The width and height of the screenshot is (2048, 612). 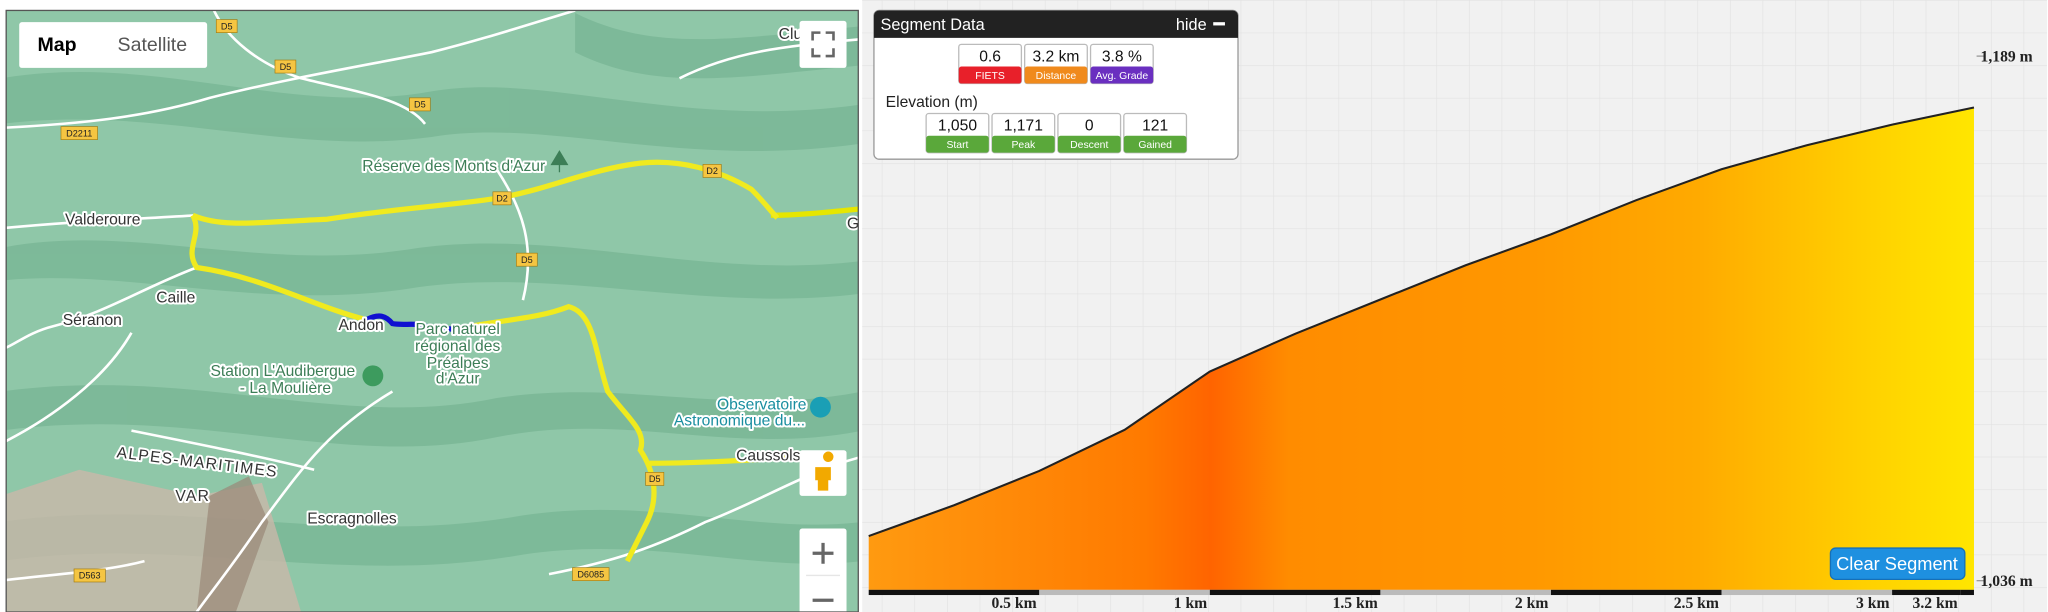 What do you see at coordinates (1056, 56) in the screenshot?
I see `stat-value: 3.2 km` at bounding box center [1056, 56].